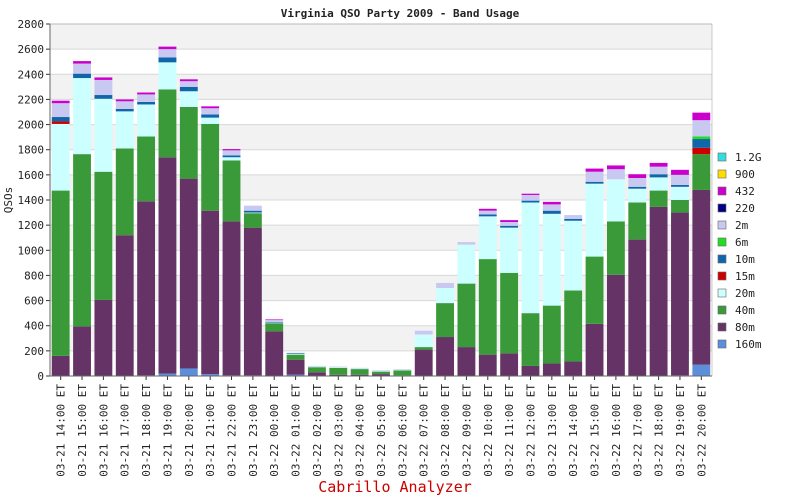 The height and width of the screenshot is (500, 800). I want to click on x-tick-label: 03-22 18:00 ET, so click(659, 430).